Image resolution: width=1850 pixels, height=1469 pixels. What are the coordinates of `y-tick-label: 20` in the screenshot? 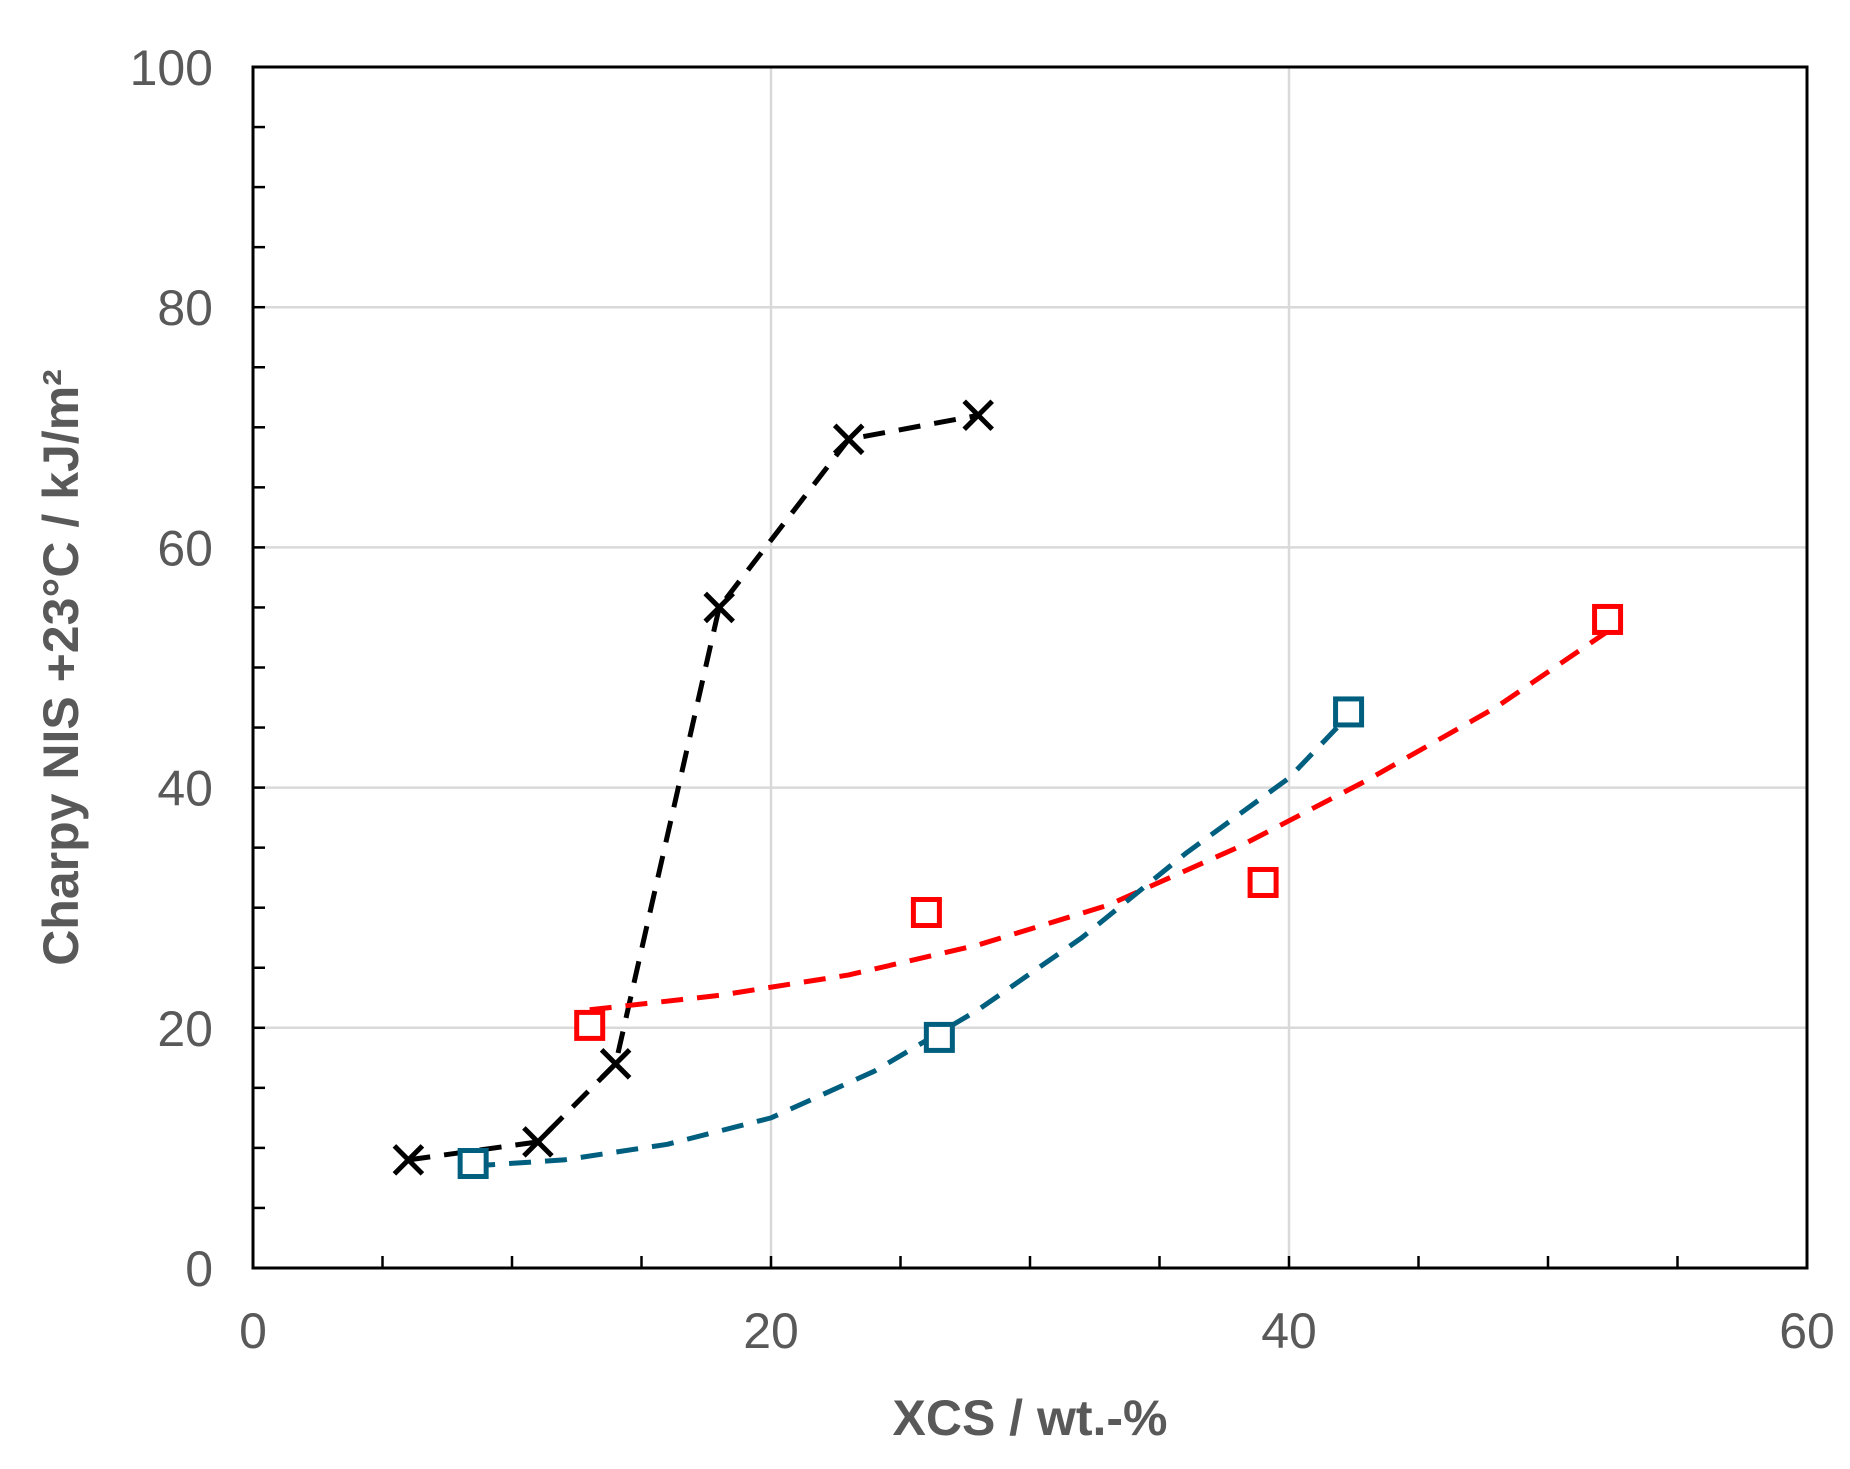 It's located at (185, 1029).